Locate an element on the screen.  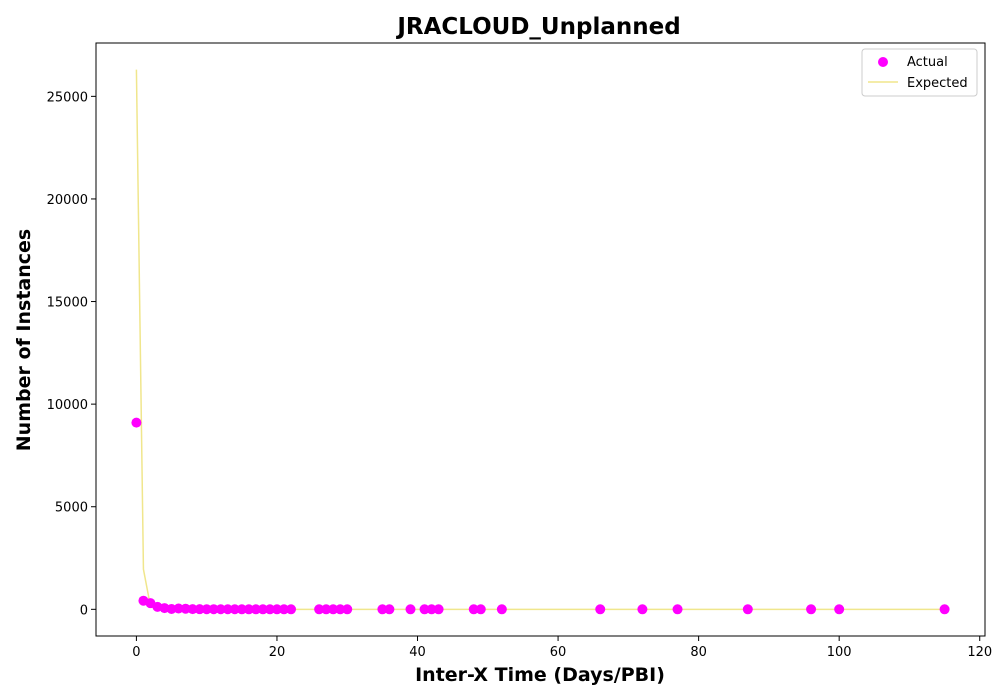
x-tick-label: 40 is located at coordinates (417, 652).